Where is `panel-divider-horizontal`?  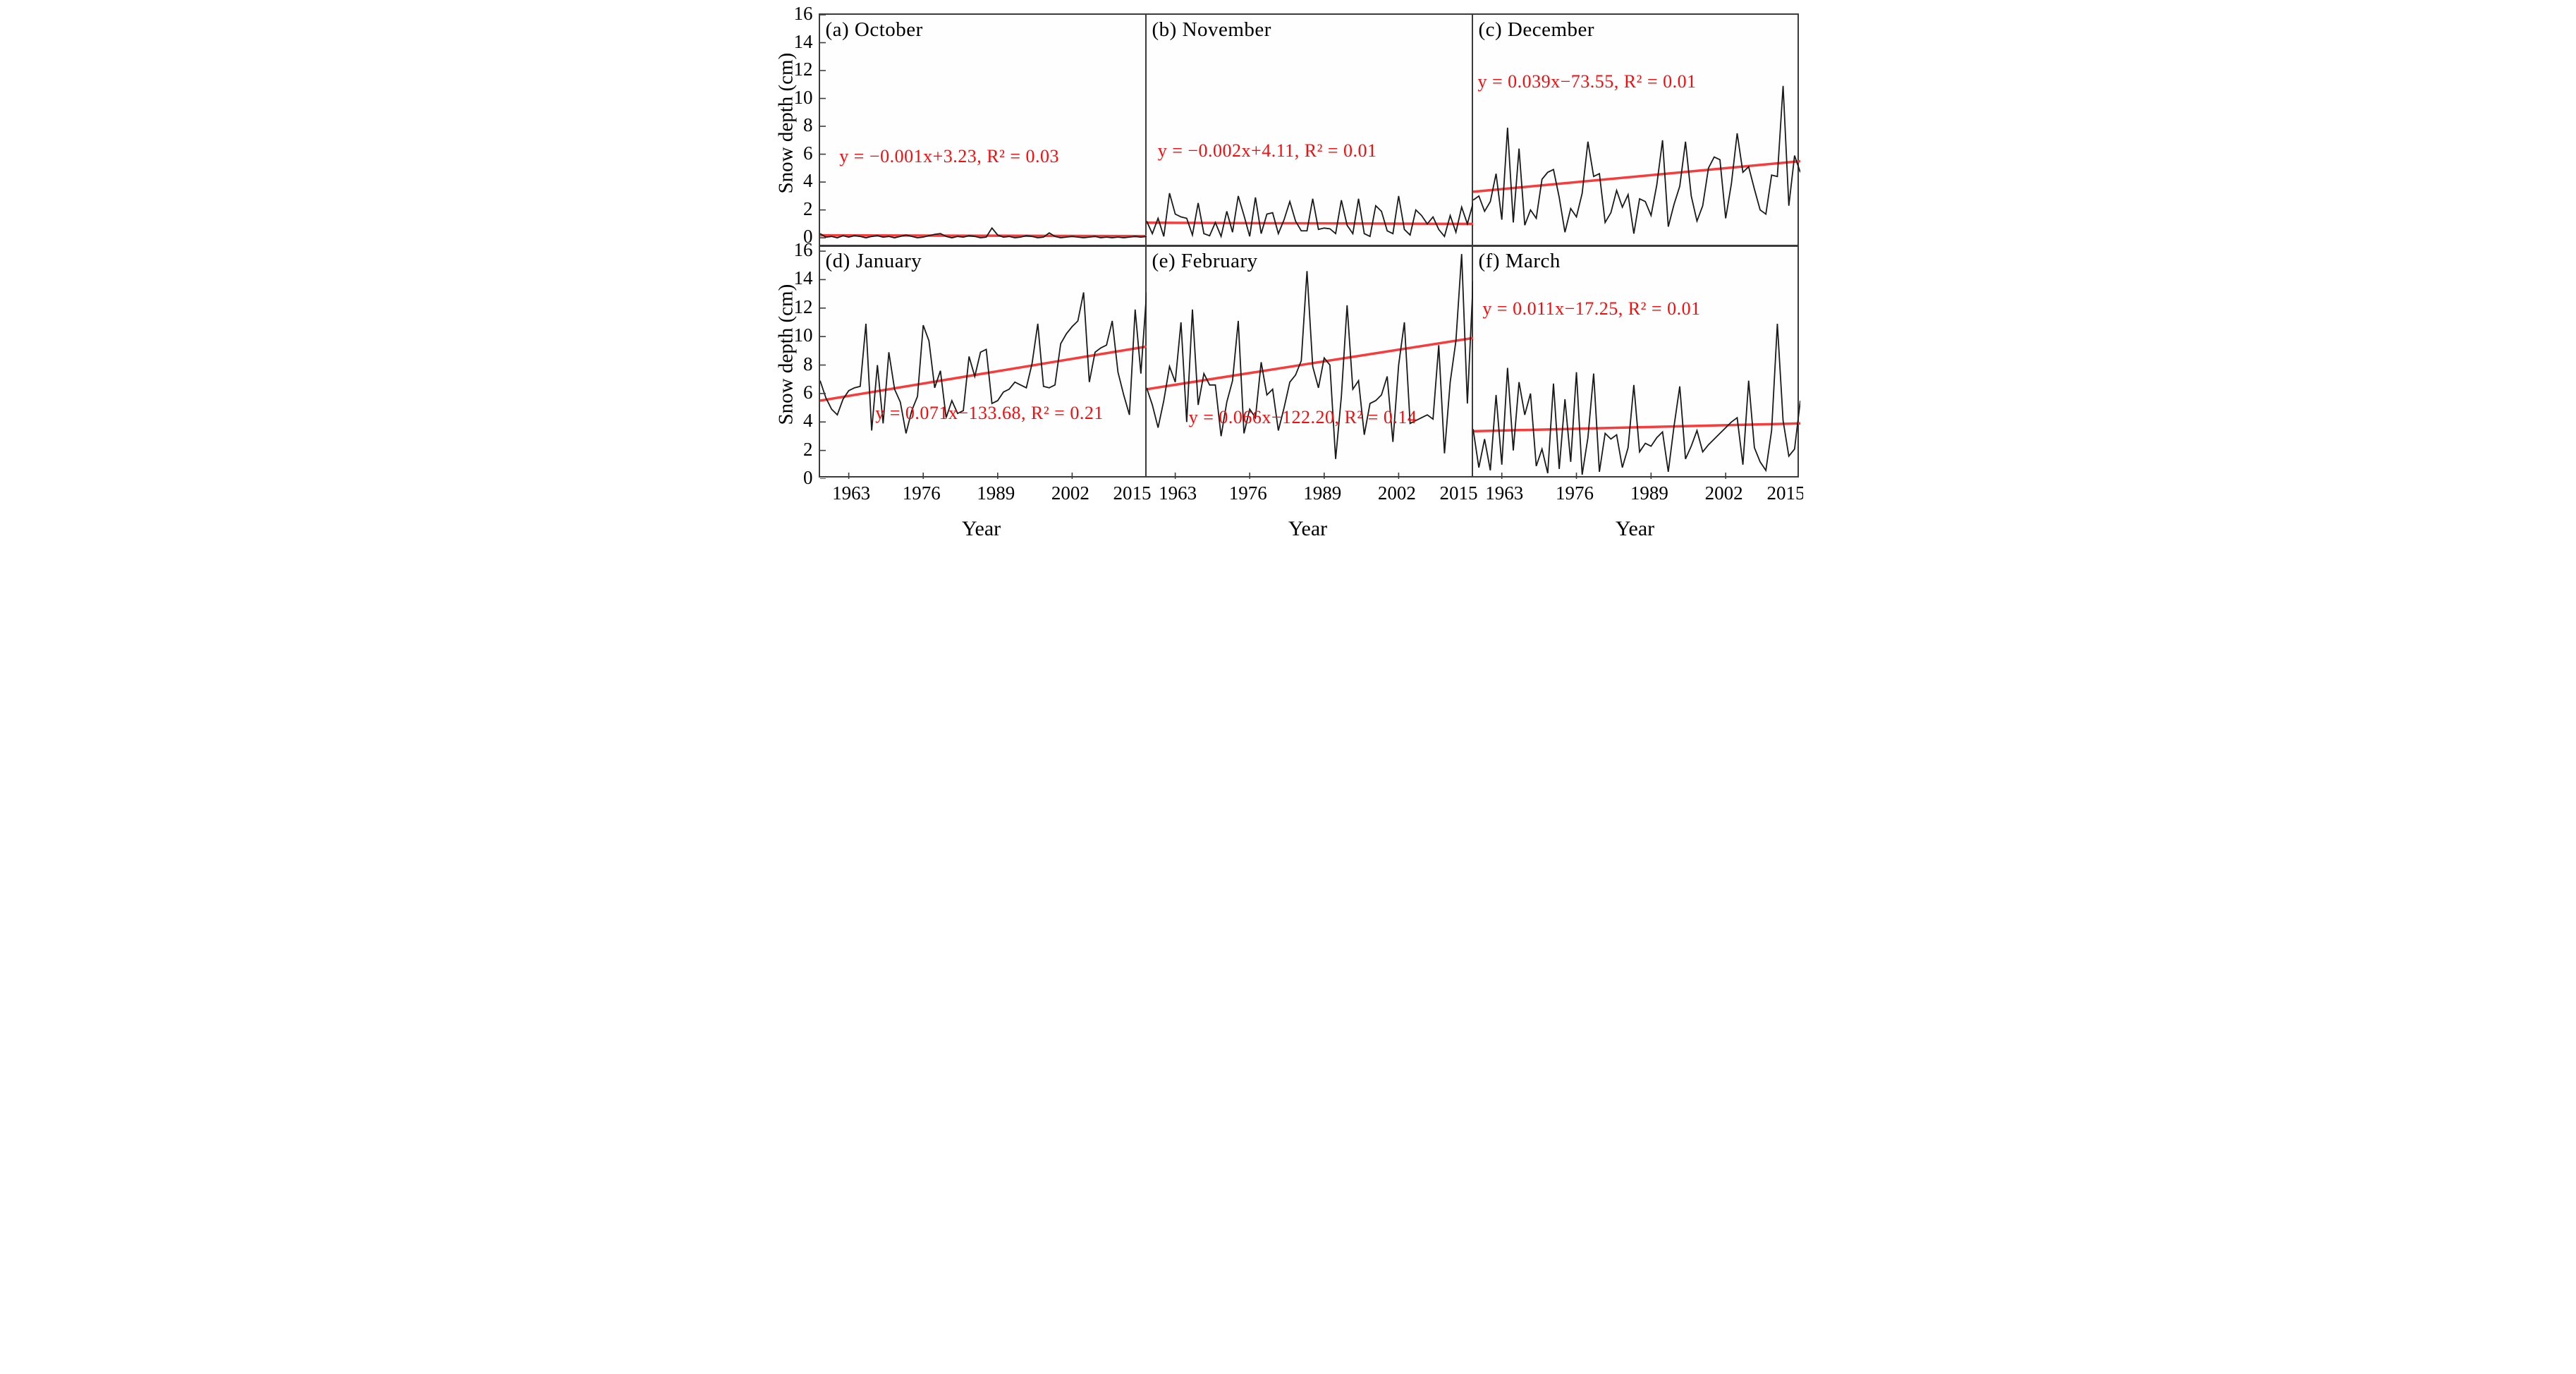
panel-divider-horizontal is located at coordinates (1308, 246).